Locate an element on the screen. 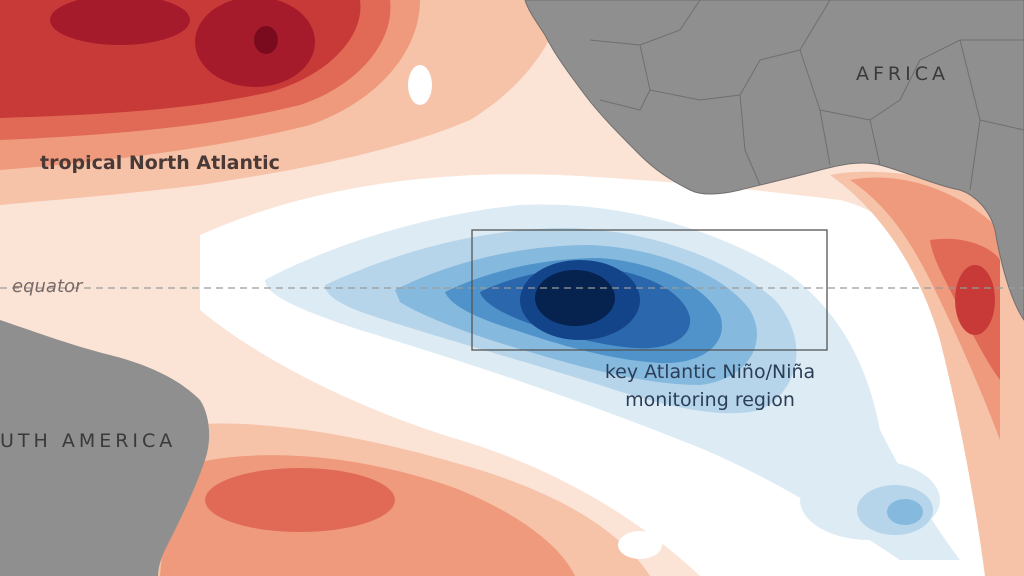  africa-borders is located at coordinates (806, 95).